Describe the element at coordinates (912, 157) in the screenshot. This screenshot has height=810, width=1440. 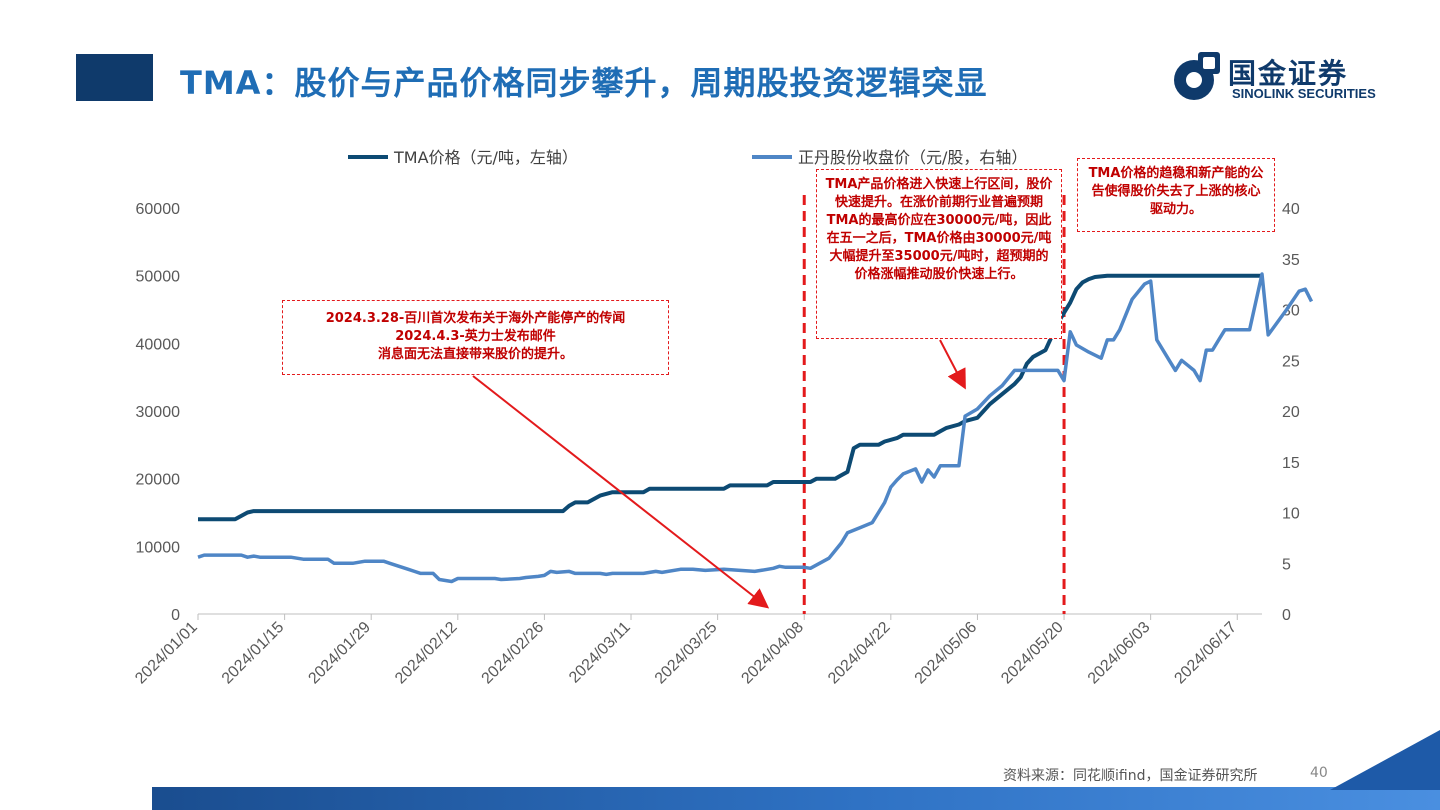
I see `legend-label: 正丹股份收盘价（元/股，右轴）` at that location.